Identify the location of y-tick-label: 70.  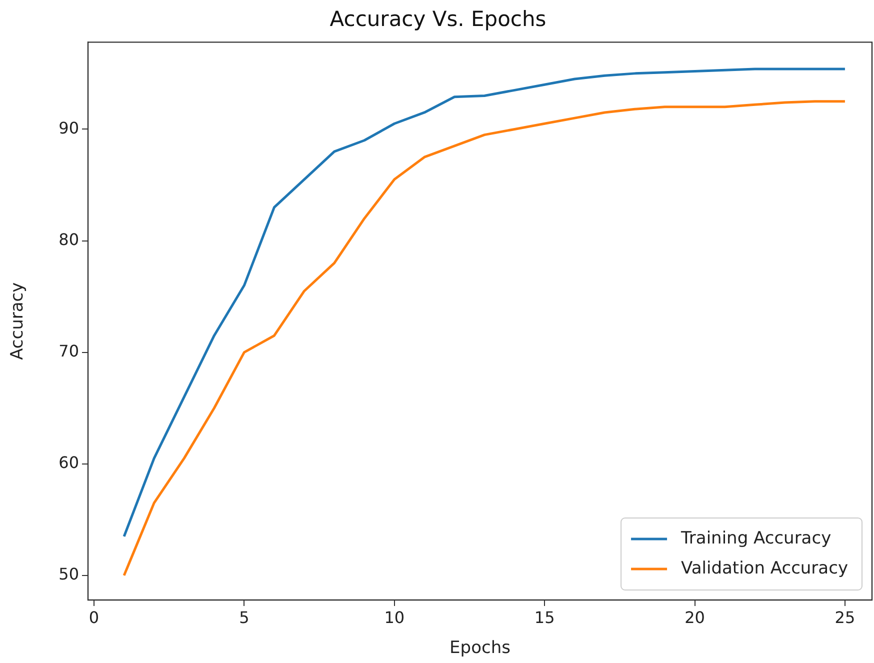
(68, 350).